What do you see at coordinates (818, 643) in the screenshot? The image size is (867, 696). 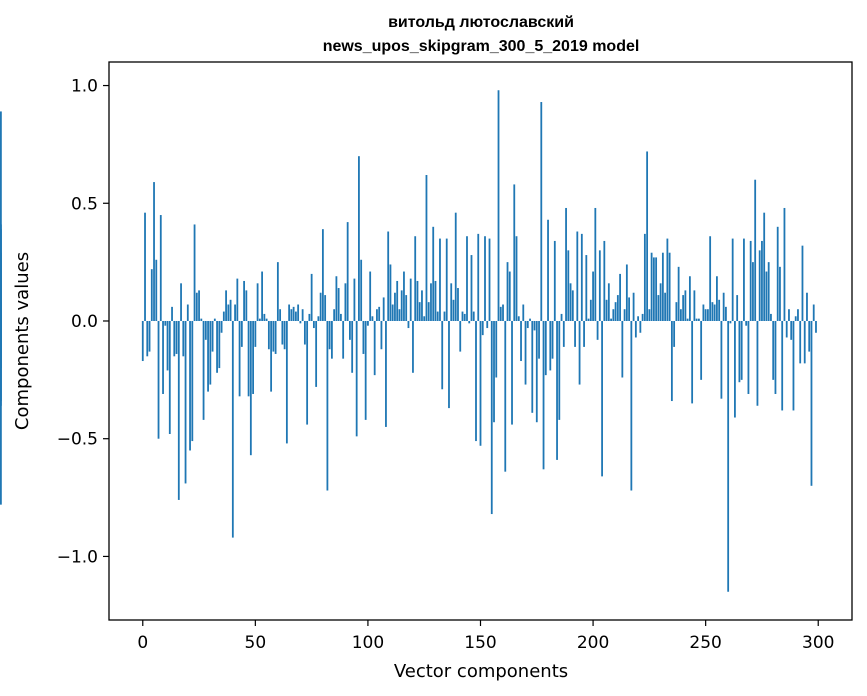 I see `x-tick-label-300: 300` at bounding box center [818, 643].